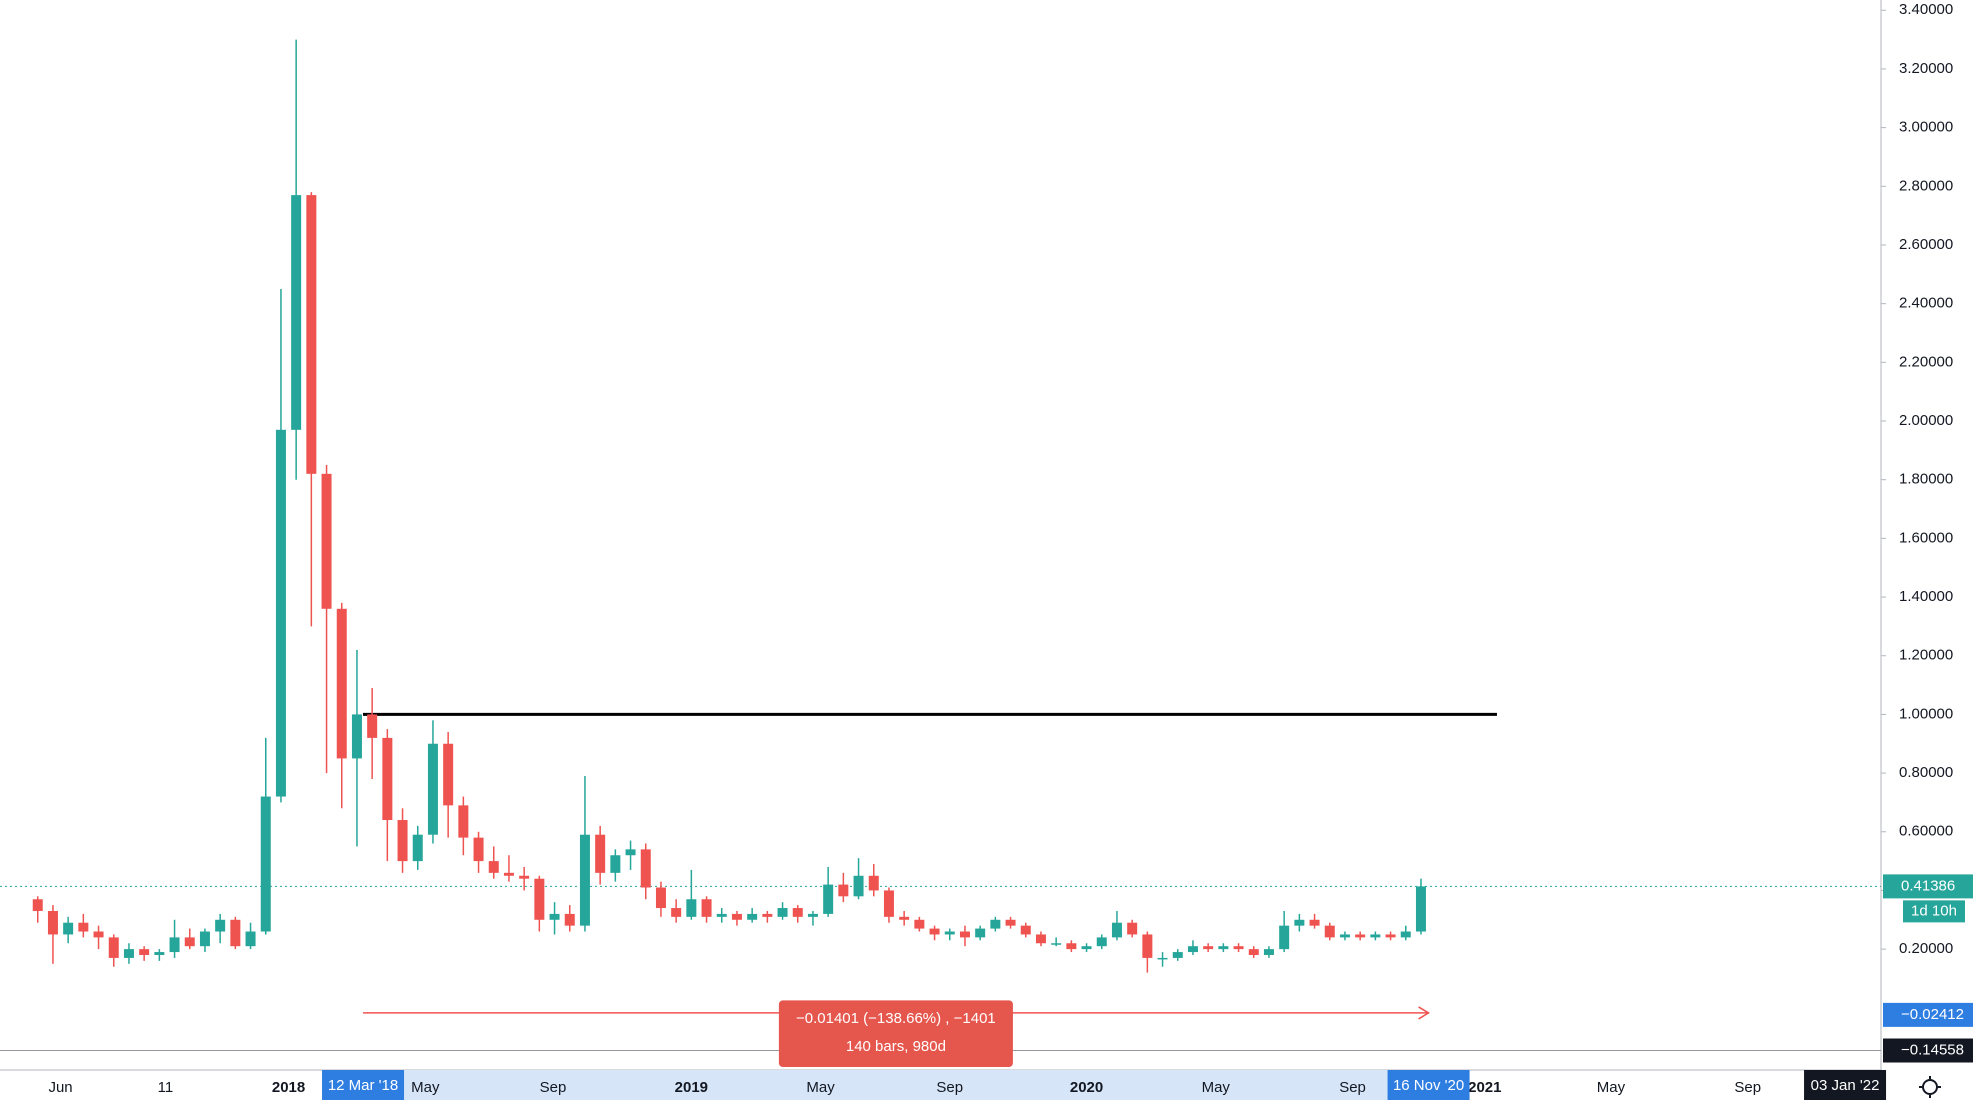  I want to click on y-tick-label: 1.20000, so click(1926, 655).